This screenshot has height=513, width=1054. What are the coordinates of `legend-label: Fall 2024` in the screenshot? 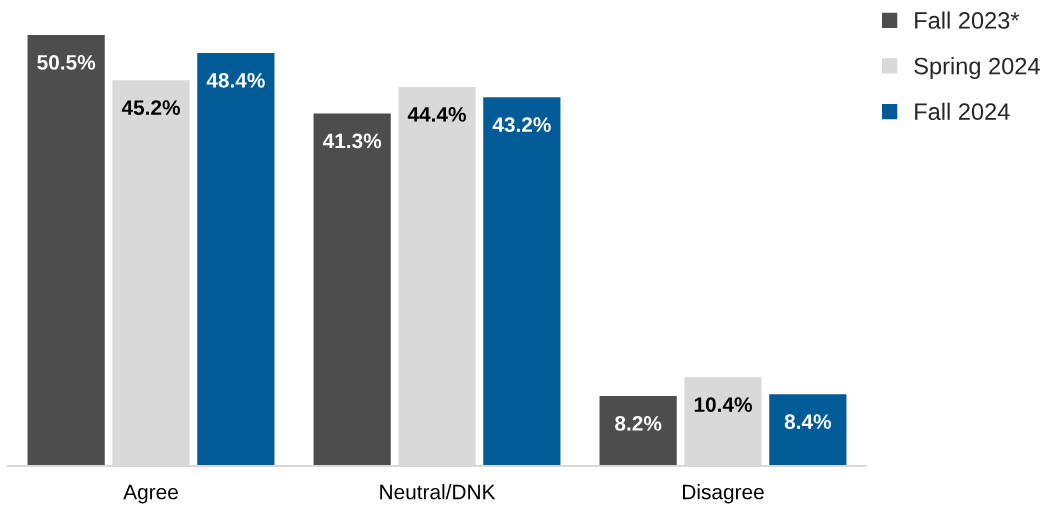 It's located at (962, 111).